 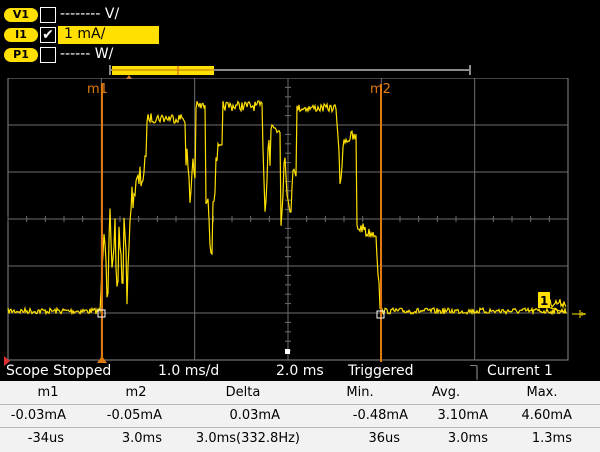 What do you see at coordinates (579, 314) in the screenshot?
I see `ground-icon` at bounding box center [579, 314].